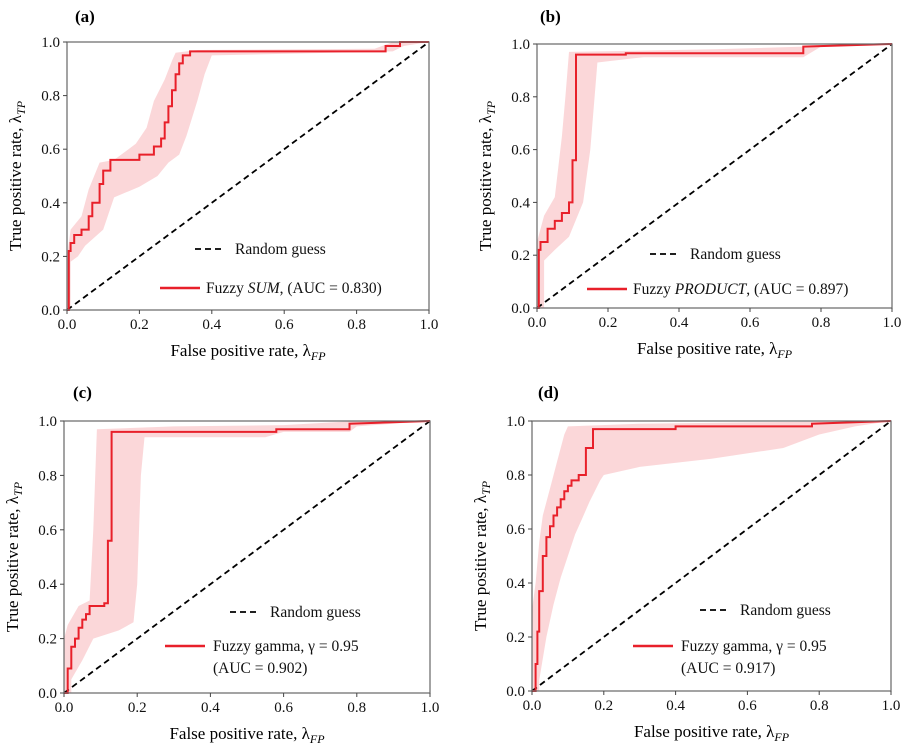  What do you see at coordinates (740, 289) in the screenshot?
I see `legend-roc-label: Fuzzy PRODUCT, (AUC = 0.897)` at bounding box center [740, 289].